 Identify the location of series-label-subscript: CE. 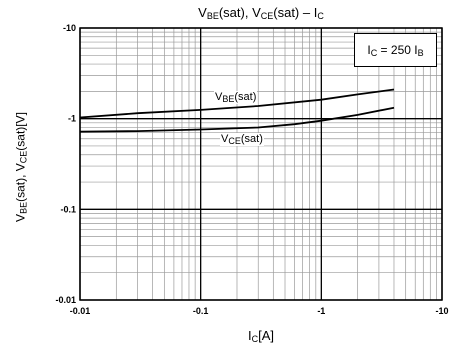
(234, 141).